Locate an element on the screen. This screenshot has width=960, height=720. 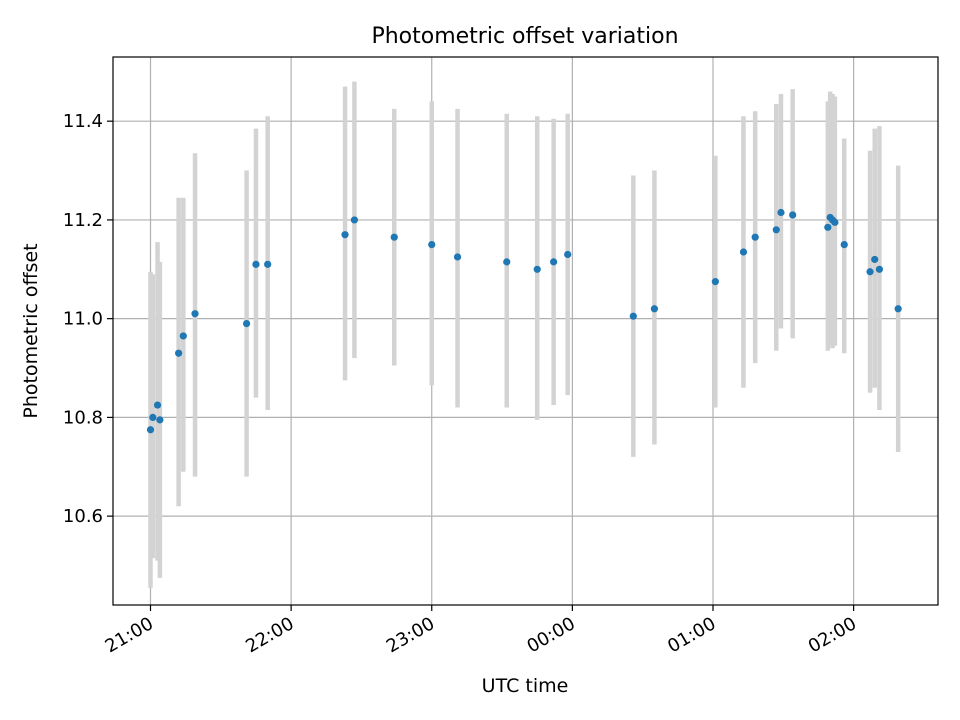
y-axis-label: Photometric offset is located at coordinates (31, 330).